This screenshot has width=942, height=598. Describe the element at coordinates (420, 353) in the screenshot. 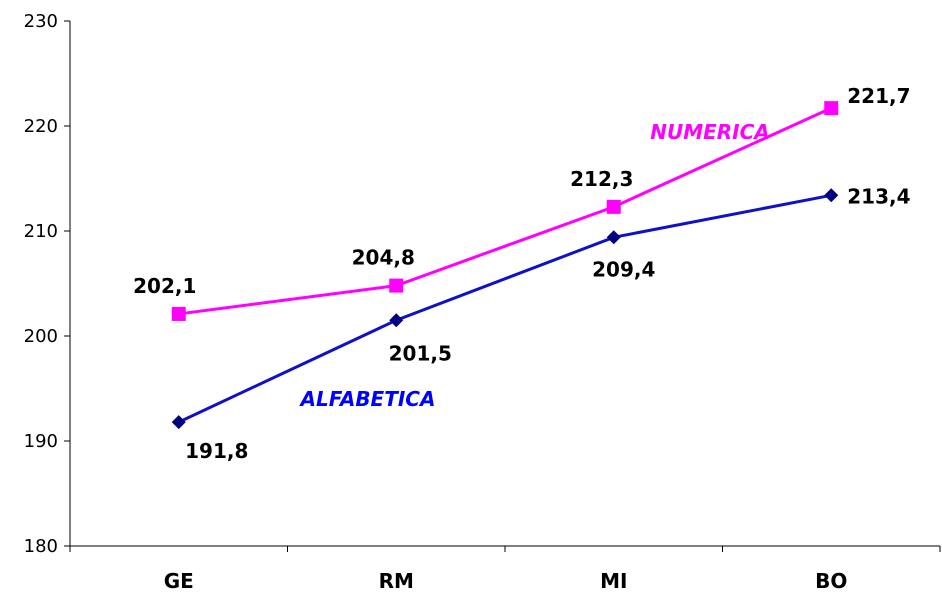

I see `data-label: 201,5` at that location.